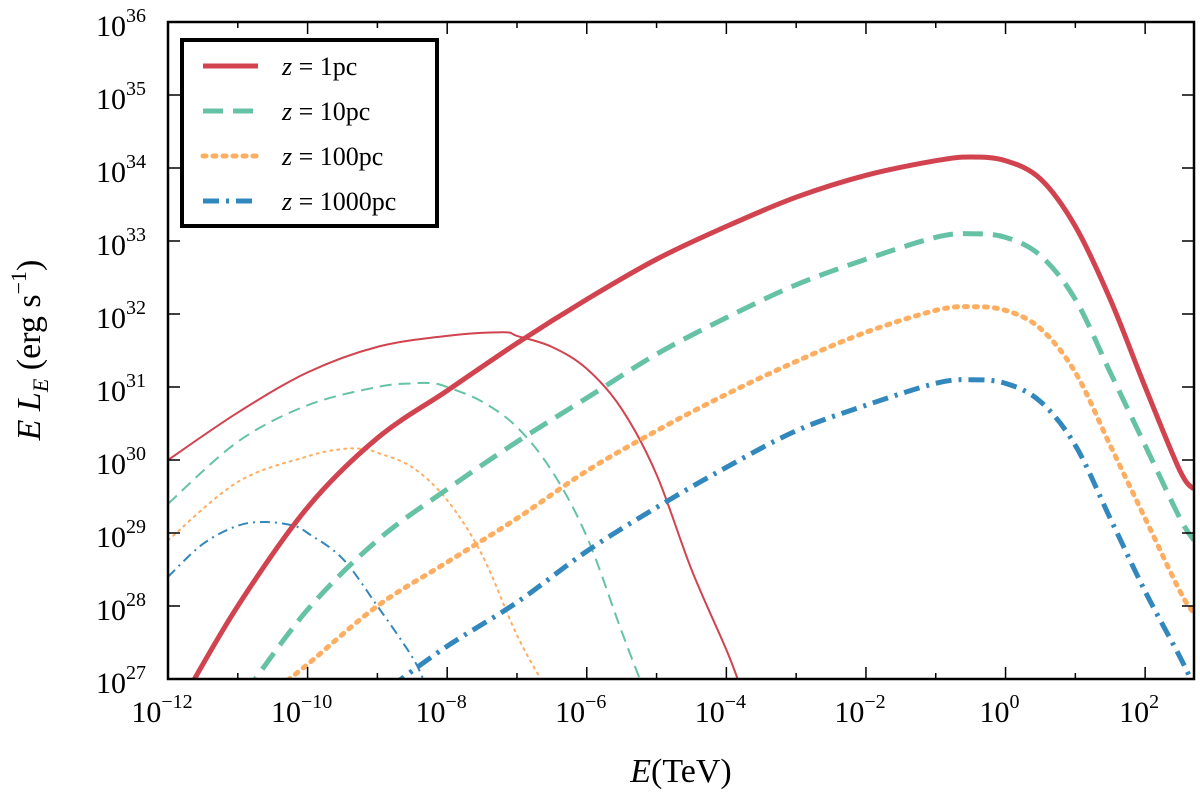 The image size is (1200, 794). What do you see at coordinates (121, 24) in the screenshot?
I see `y-tick-label: 1036` at bounding box center [121, 24].